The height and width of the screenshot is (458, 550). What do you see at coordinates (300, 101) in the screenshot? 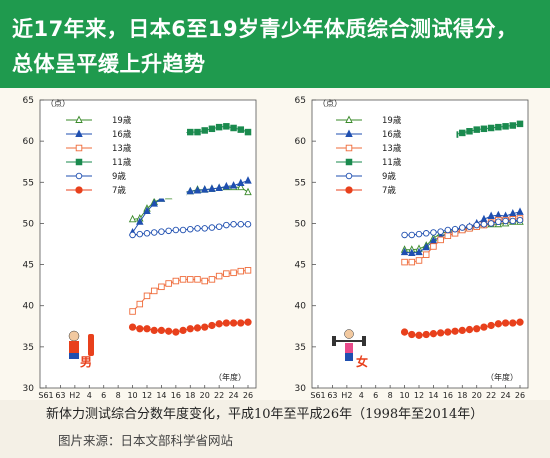
I see `panel-female-y-tick-label: 65` at bounding box center [300, 101].